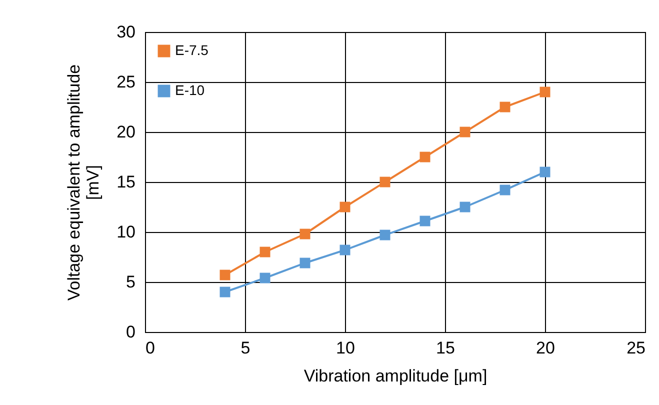 This screenshot has height=405, width=659. What do you see at coordinates (192, 50) in the screenshot?
I see `legend-label: E-7.5` at bounding box center [192, 50].